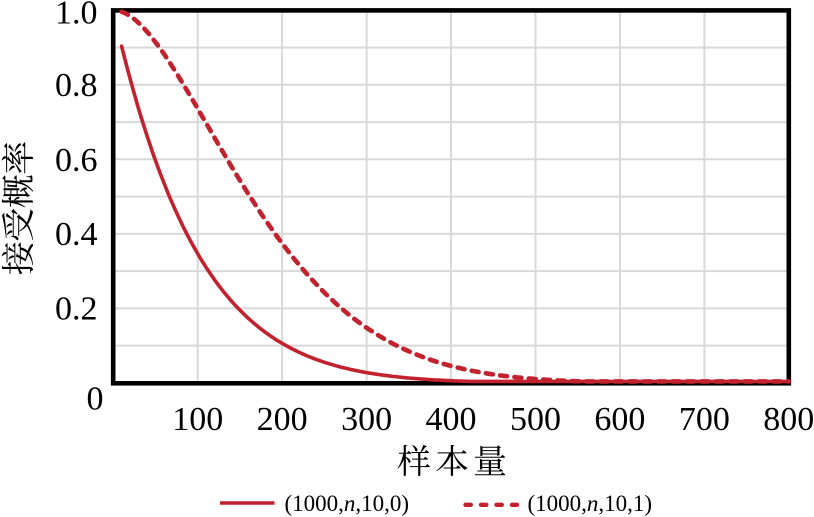 The width and height of the screenshot is (814, 517). Describe the element at coordinates (535, 419) in the screenshot. I see `svg-text: 500` at that location.